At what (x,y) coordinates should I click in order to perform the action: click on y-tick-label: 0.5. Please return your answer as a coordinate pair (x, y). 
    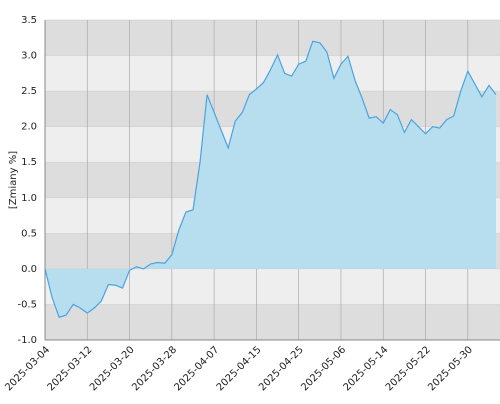
    Looking at the image, I should click on (29, 233).